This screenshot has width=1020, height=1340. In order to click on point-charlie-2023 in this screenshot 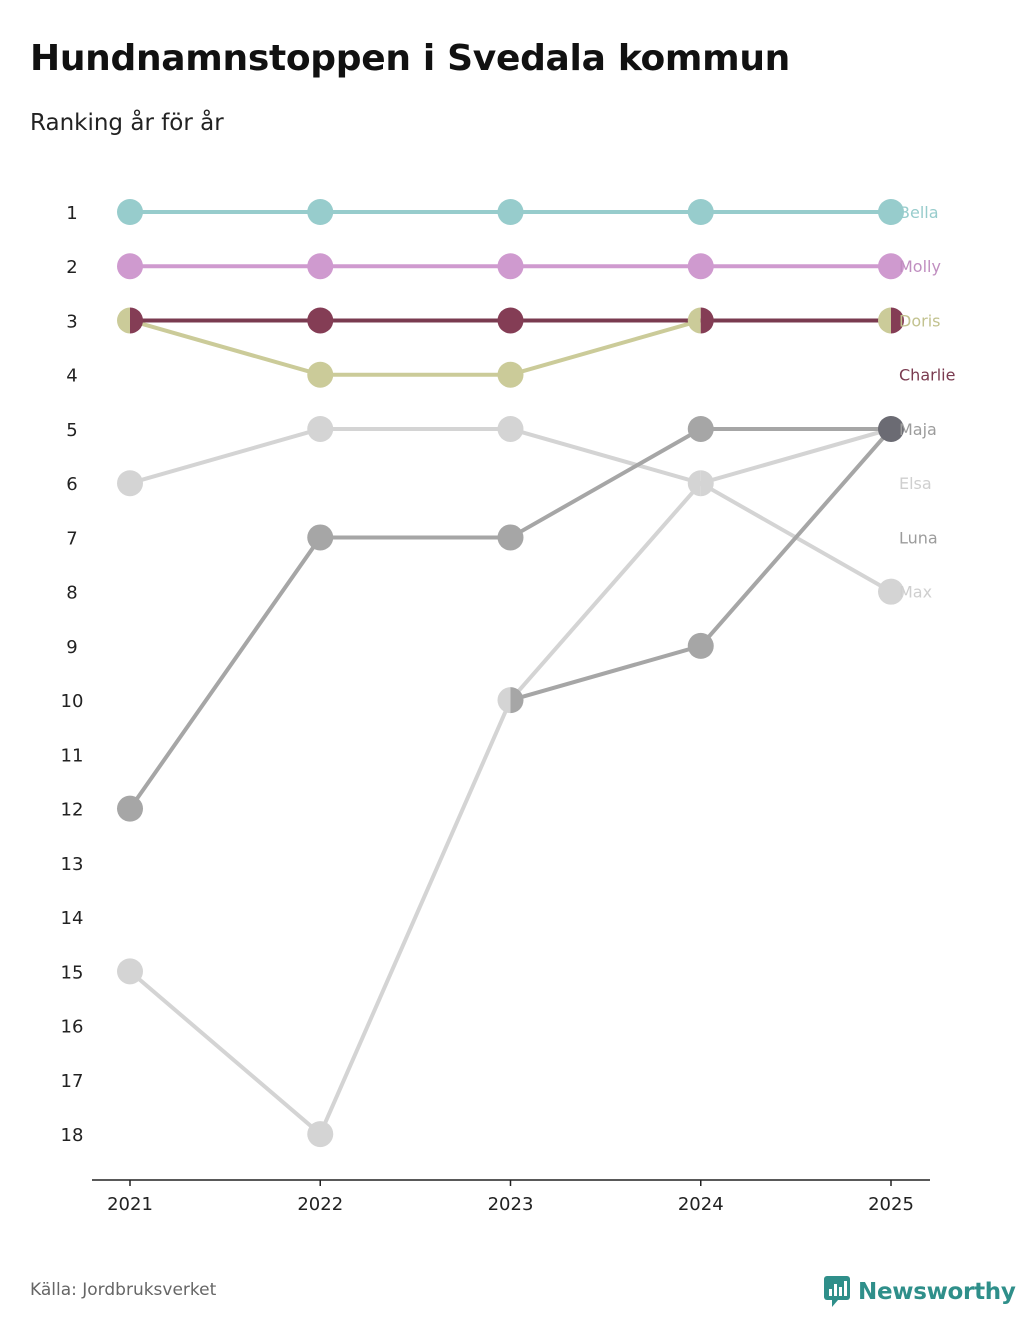, I will do `click(510, 320)`.